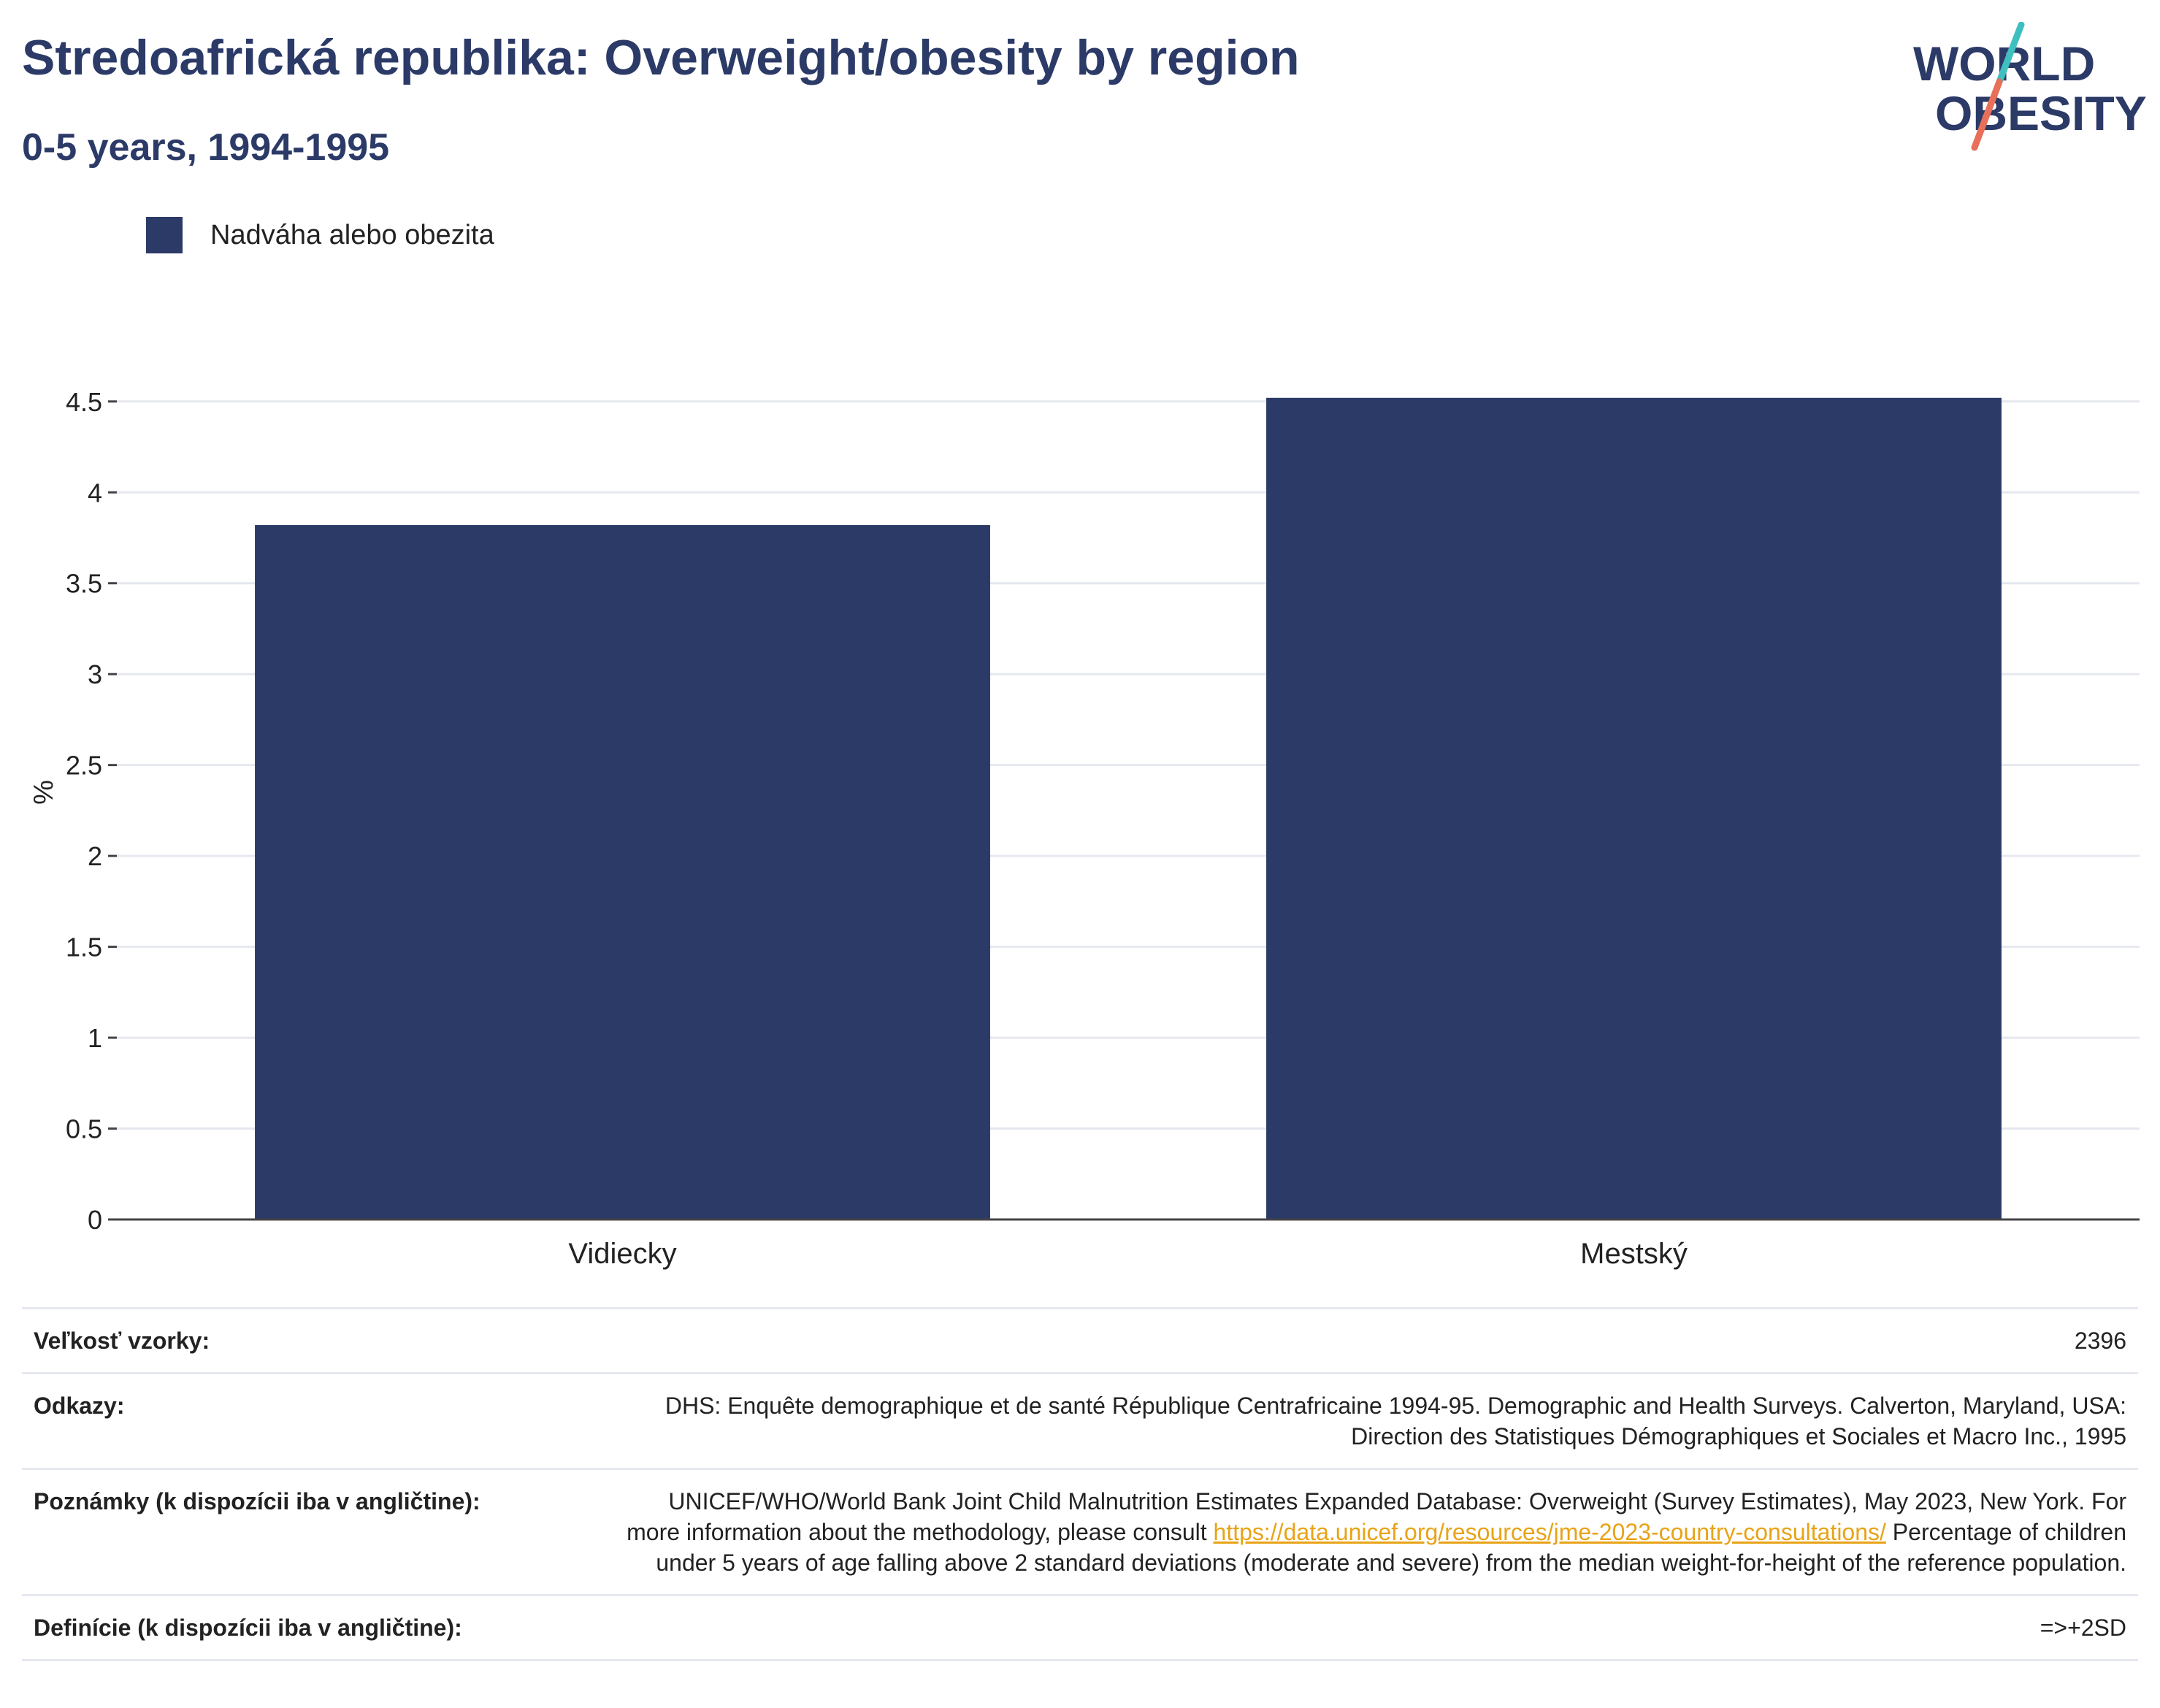  What do you see at coordinates (318, 1340) in the screenshot?
I see `sample-size-label: Veľkosť vzorky:` at bounding box center [318, 1340].